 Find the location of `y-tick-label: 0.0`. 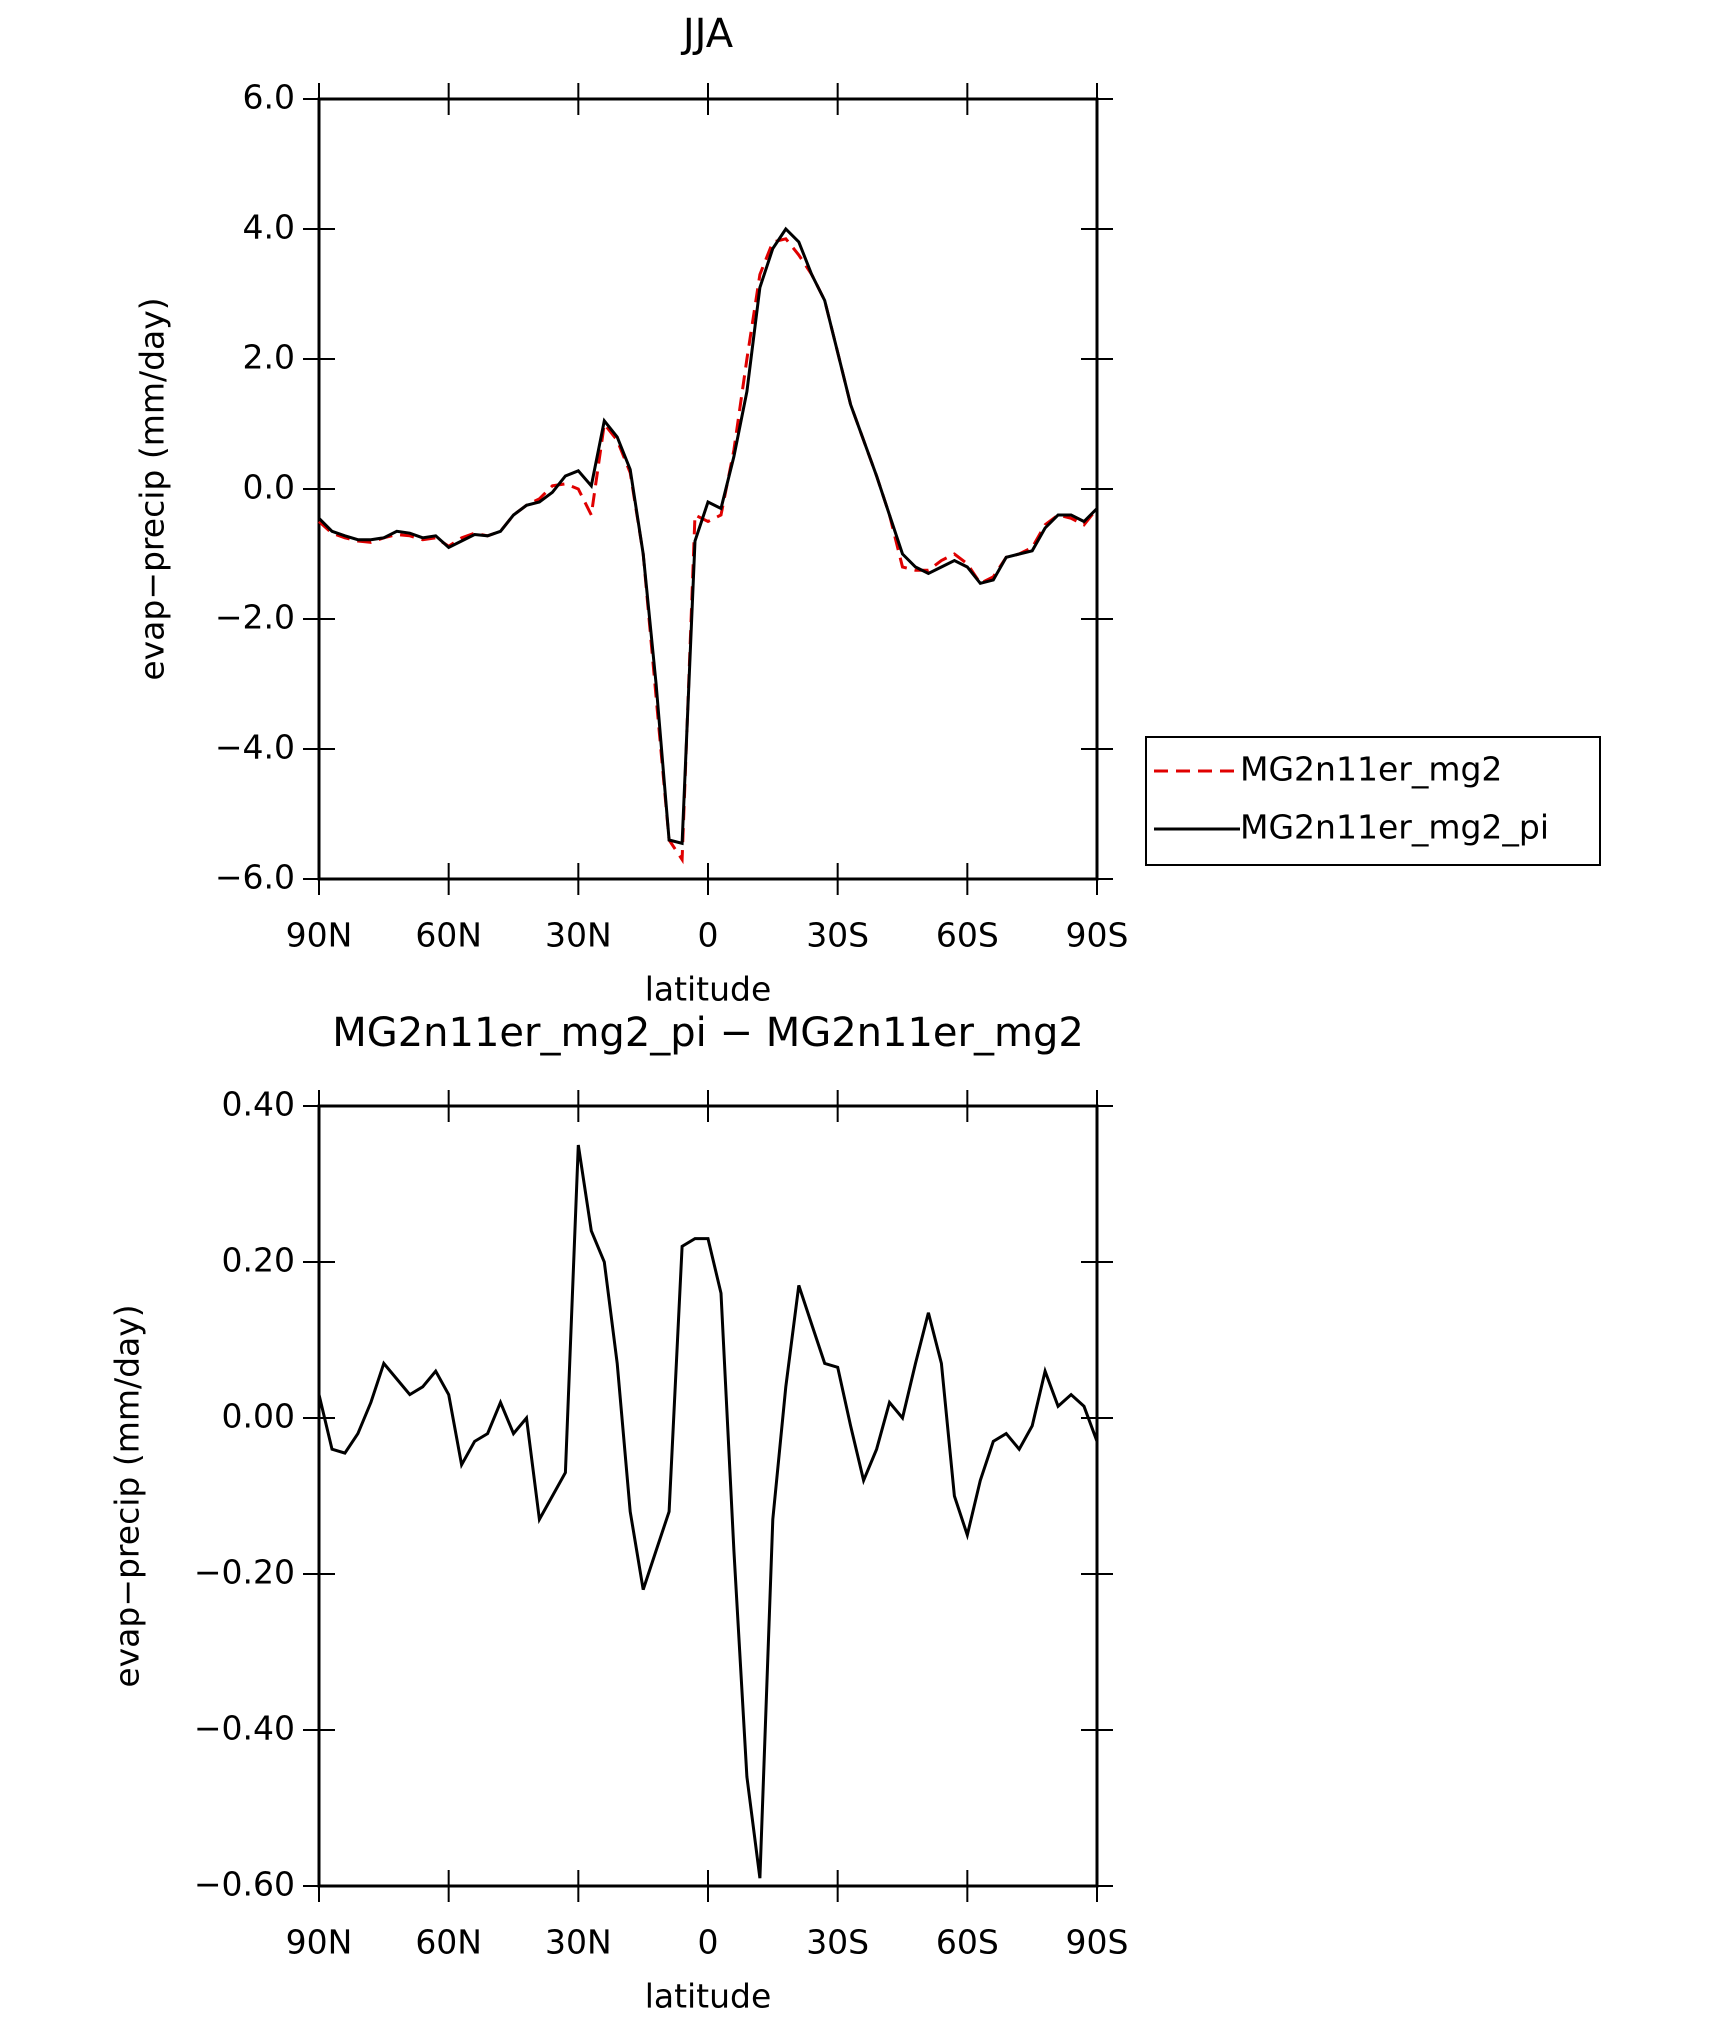

y-tick-label: 0.0 is located at coordinates (269, 487).